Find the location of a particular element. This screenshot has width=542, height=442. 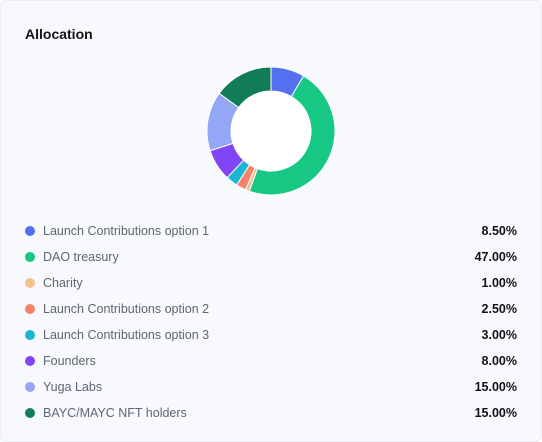

legend-label: Charity is located at coordinates (262, 283).